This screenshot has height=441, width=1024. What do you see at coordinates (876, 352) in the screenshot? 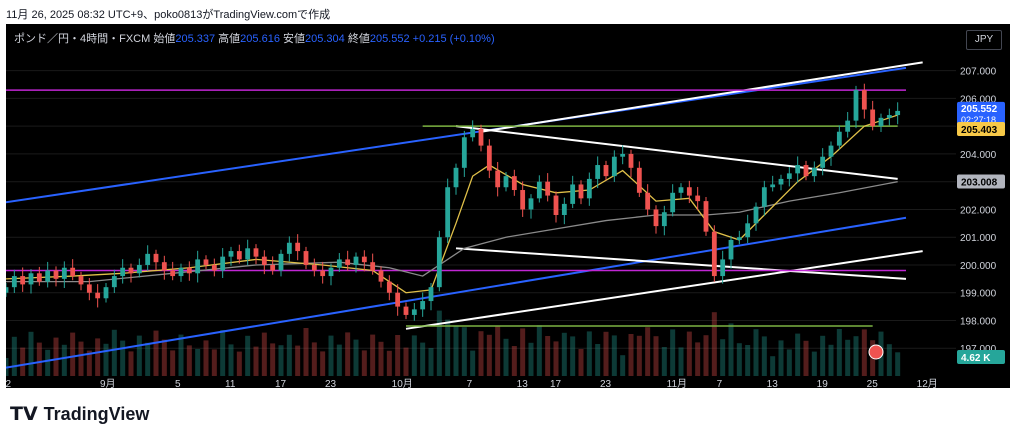
I see `uk-flag-icon` at bounding box center [876, 352].